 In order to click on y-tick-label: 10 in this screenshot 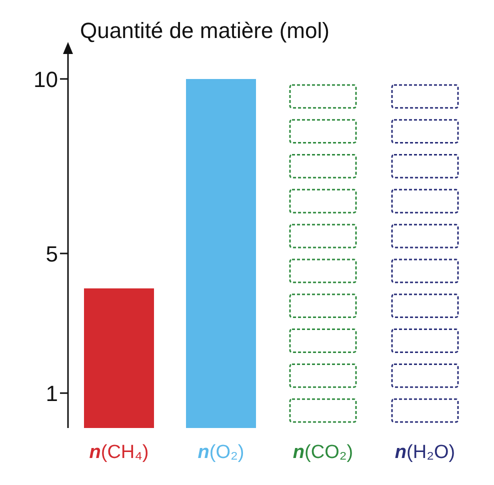, I will do `click(46, 79)`.